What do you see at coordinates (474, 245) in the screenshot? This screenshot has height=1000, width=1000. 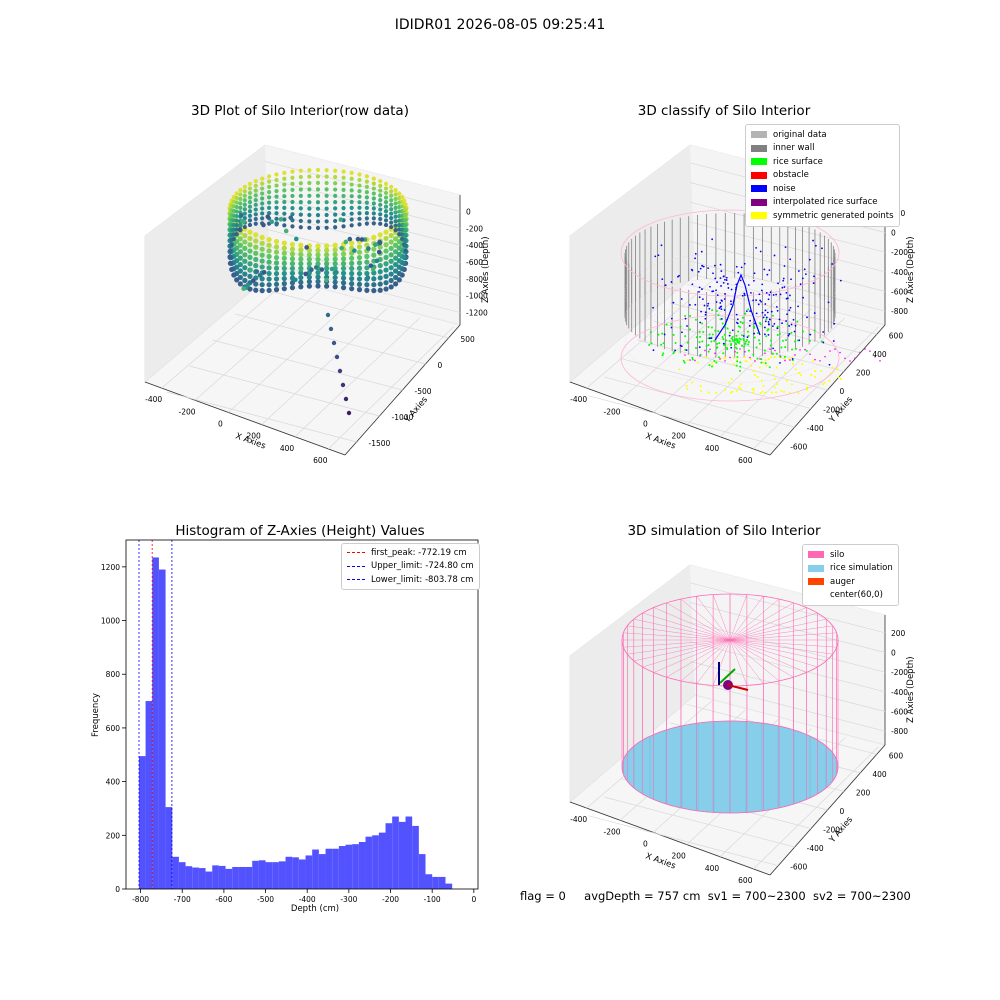 I see `raw-ztick-label: -400` at bounding box center [474, 245].